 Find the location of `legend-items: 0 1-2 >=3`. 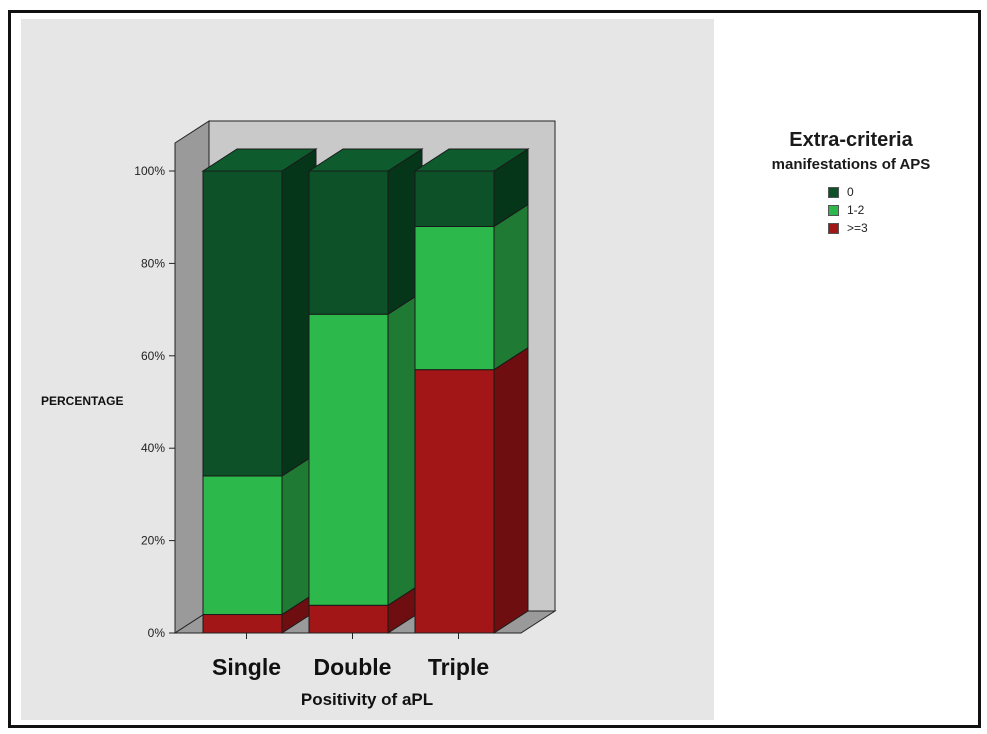

legend-items: 0 1-2 >=3 is located at coordinates (897, 210).